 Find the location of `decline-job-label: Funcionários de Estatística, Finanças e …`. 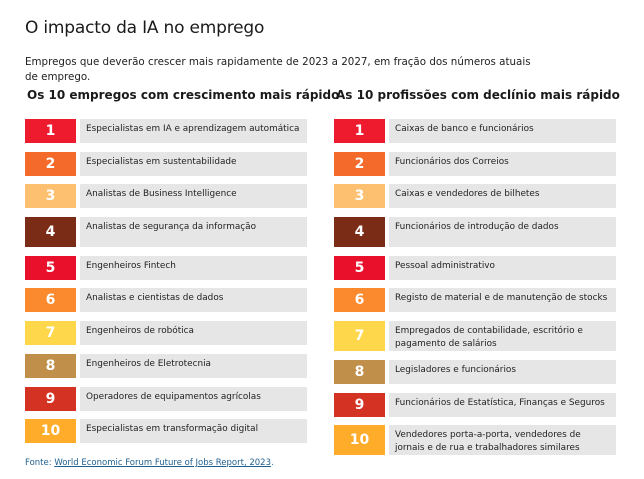

decline-job-label: Funcionários de Estatística, Finanças e … is located at coordinates (502, 404).